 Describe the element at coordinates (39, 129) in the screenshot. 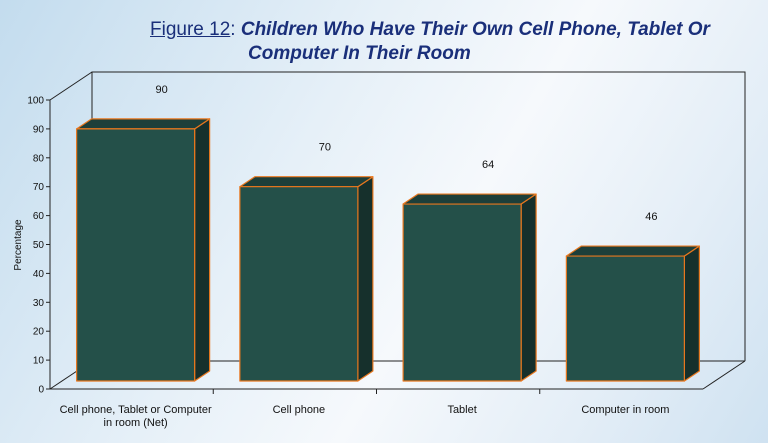

I see `y-tick-label: 90` at that location.